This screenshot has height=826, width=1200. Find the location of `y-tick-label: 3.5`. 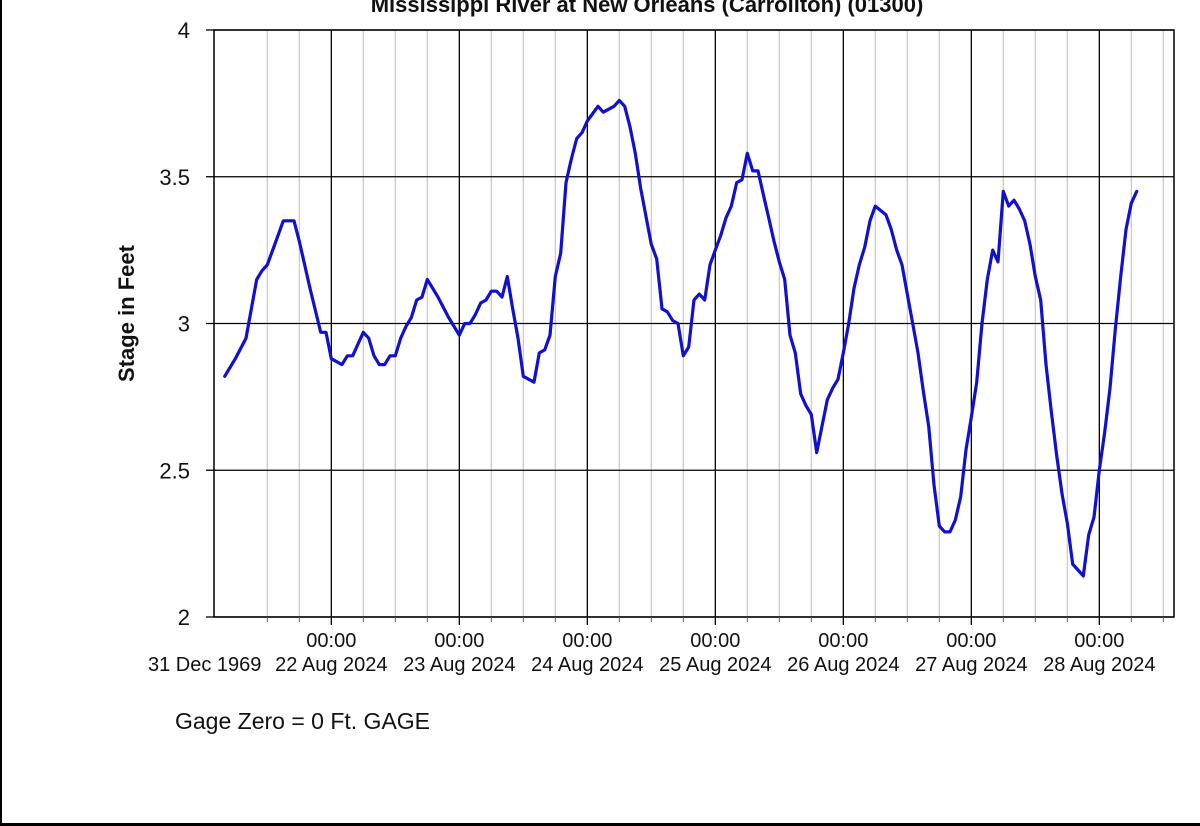

y-tick-label: 3.5 is located at coordinates (174, 177).